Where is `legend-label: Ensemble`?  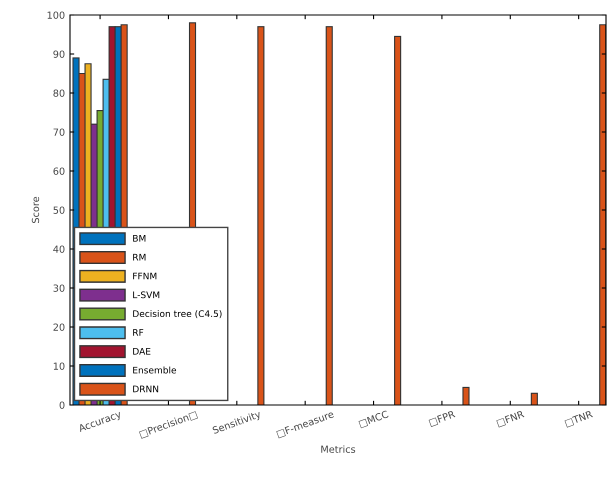
legend-label: Ensemble is located at coordinates (154, 370).